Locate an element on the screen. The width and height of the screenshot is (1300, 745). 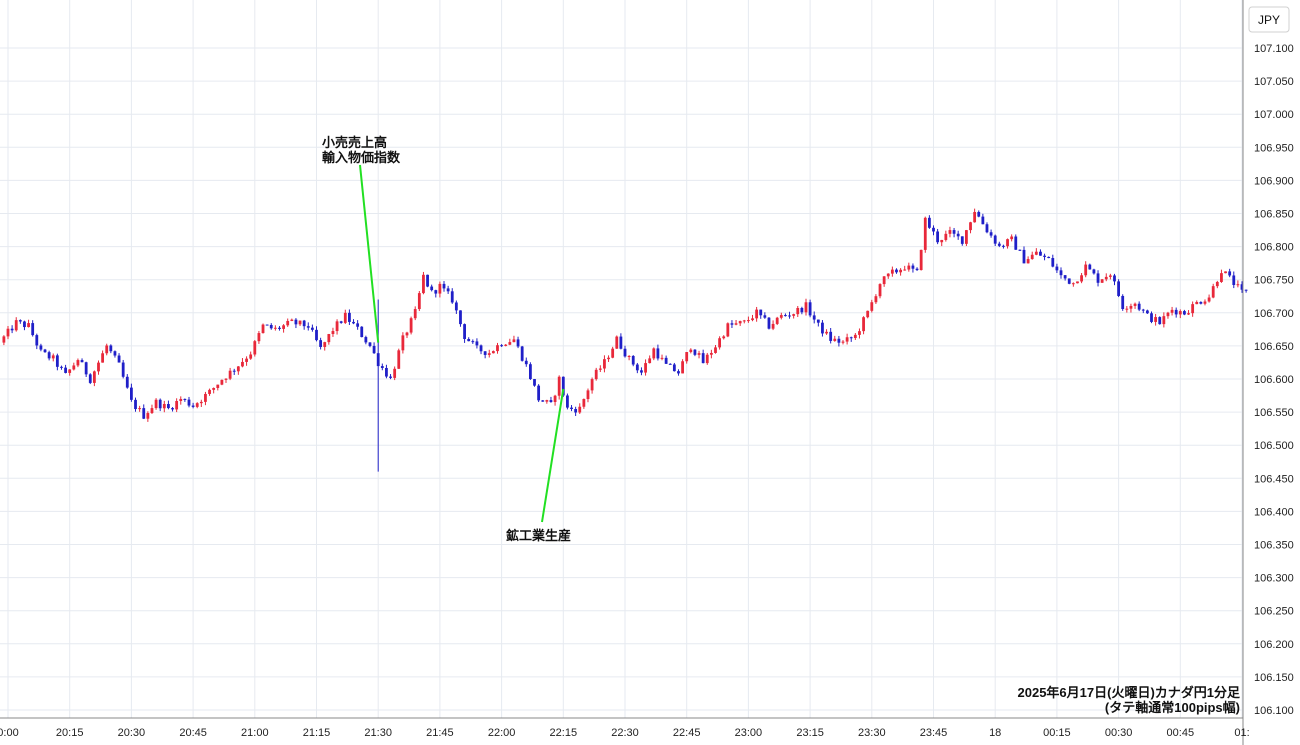
y-tick-label: 106.700 is located at coordinates (1274, 314).